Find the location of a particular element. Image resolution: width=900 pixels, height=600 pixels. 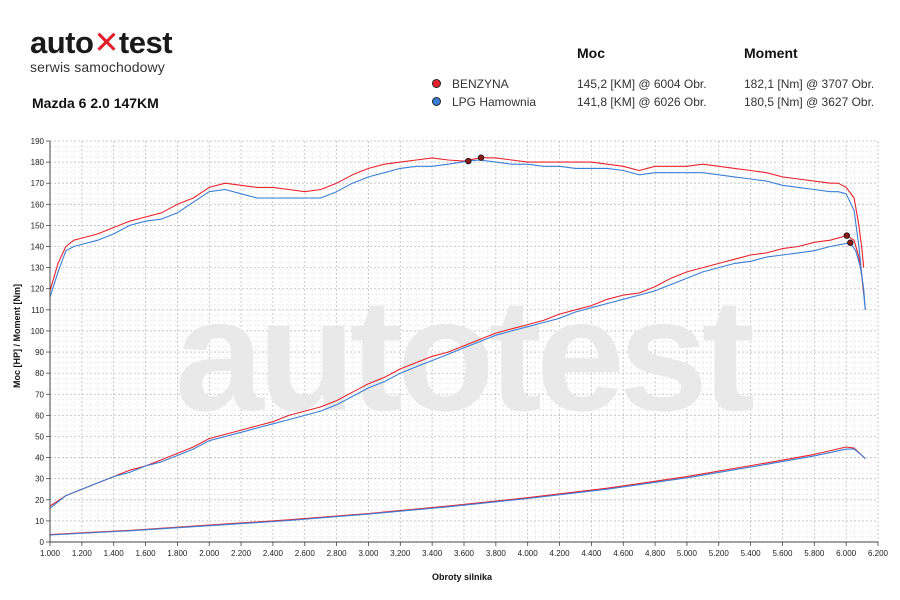

legend-moc-value: 145,2 [KM] @ 6004 Obr. is located at coordinates (642, 84).